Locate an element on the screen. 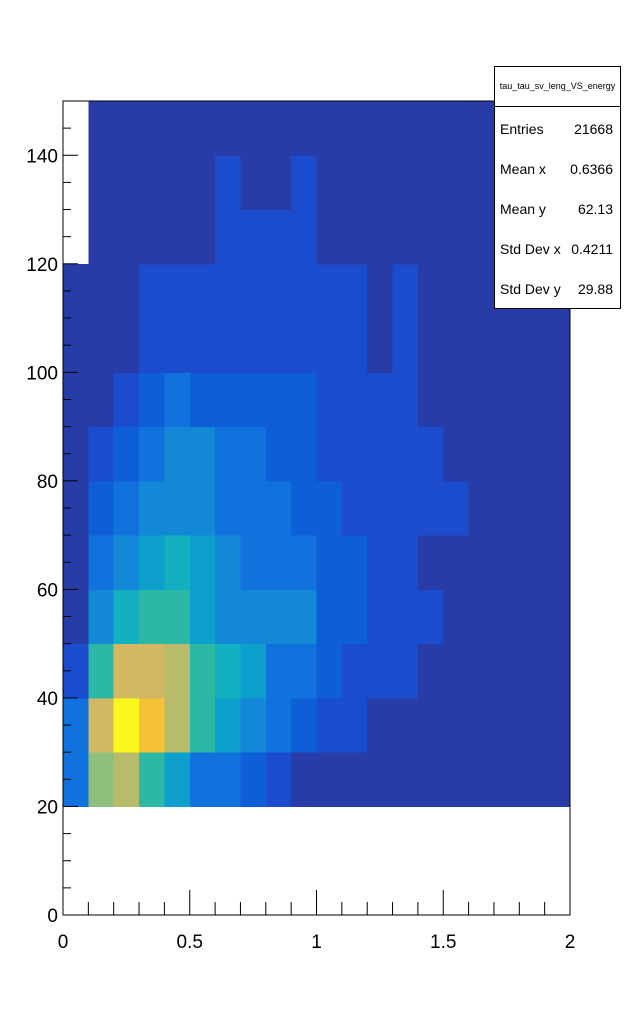  stats-label: Entries is located at coordinates (522, 129).